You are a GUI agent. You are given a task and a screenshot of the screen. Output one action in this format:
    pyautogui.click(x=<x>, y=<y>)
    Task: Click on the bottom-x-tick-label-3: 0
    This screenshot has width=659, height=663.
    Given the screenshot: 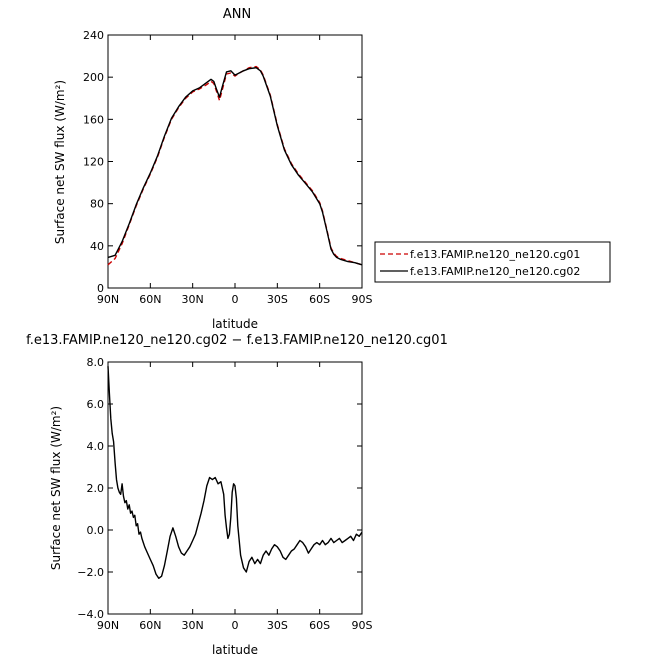 What is the action you would take?
    pyautogui.click(x=235, y=625)
    